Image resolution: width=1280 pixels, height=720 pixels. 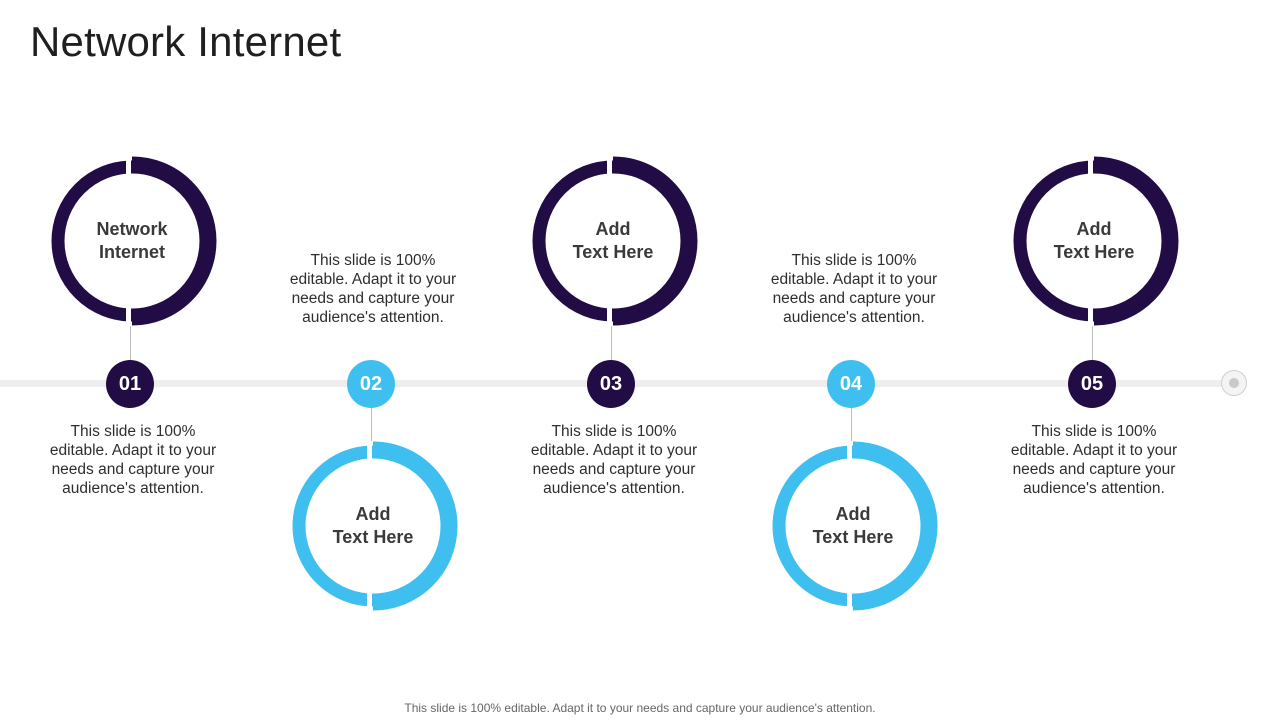 I want to click on step-circle: Network Internet, so click(x=132, y=241).